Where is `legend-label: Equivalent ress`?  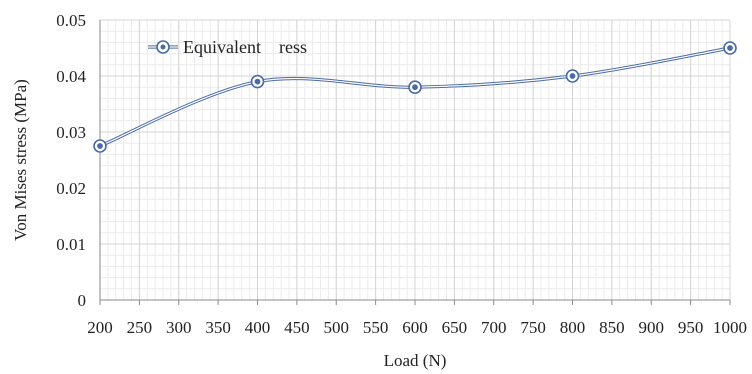
legend-label: Equivalent ress is located at coordinates (245, 47).